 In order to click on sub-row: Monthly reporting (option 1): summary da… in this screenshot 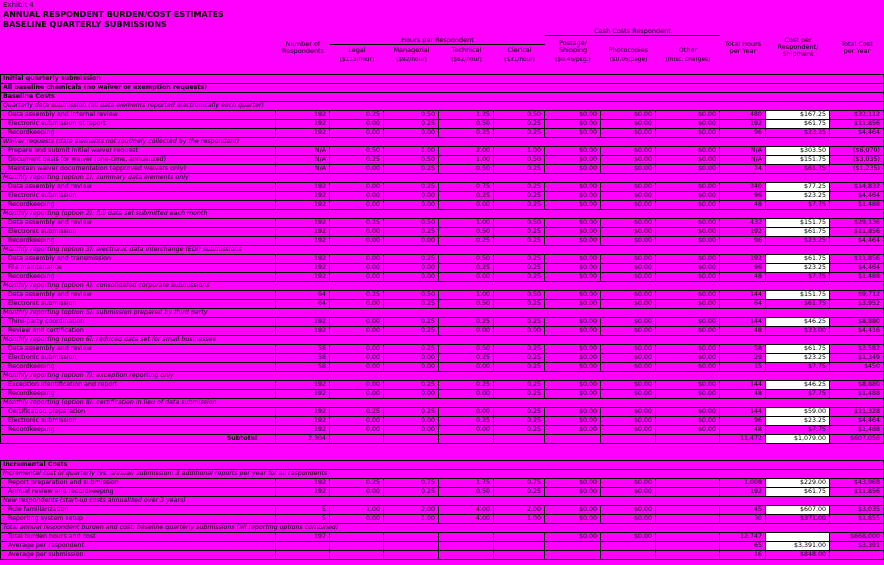, I will do `click(442, 178)`.